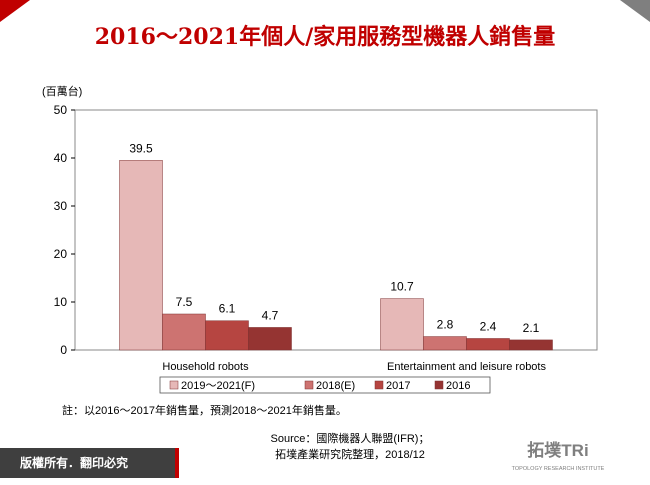 The image size is (650, 485). What do you see at coordinates (557, 450) in the screenshot?
I see `logo: 拓墣TRi` at bounding box center [557, 450].